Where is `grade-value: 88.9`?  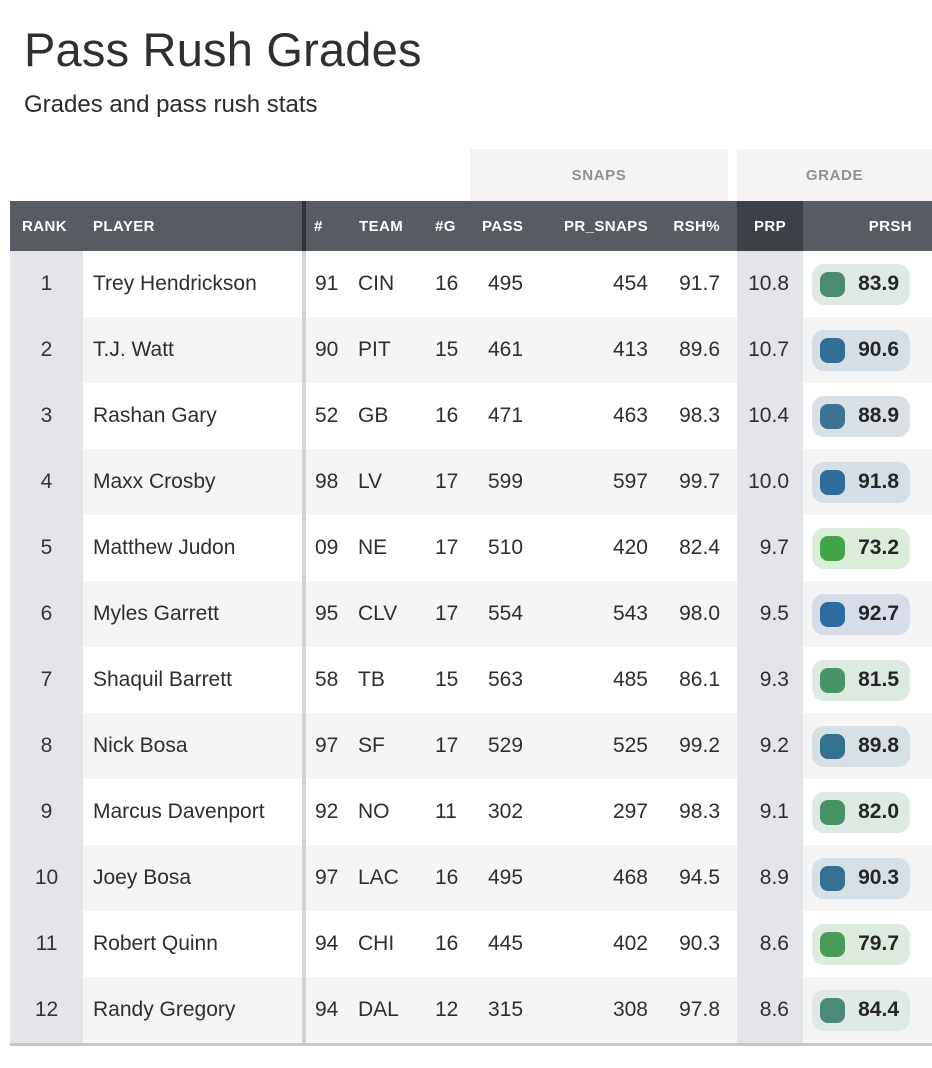 grade-value: 88.9 is located at coordinates (878, 416).